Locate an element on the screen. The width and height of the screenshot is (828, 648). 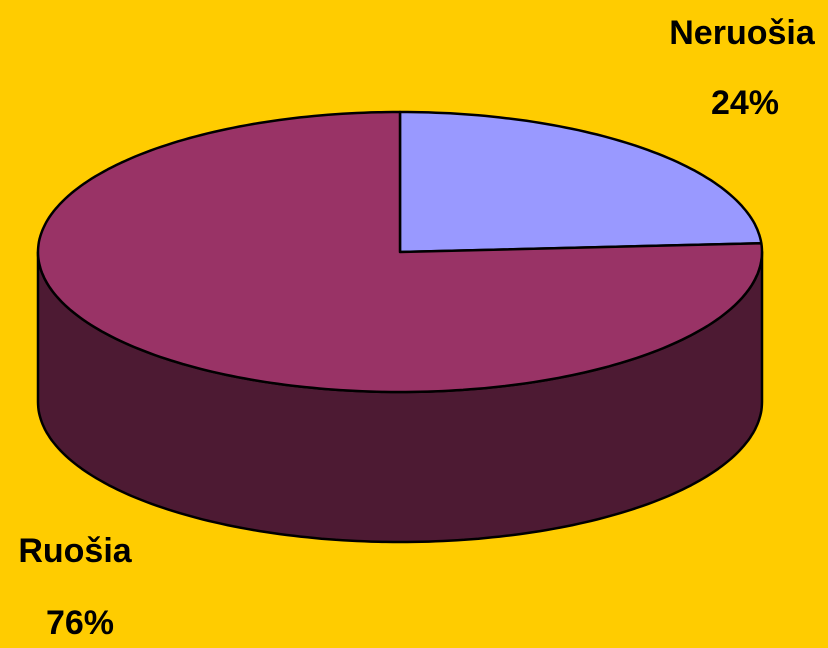
slice is located at coordinates (580, 182).